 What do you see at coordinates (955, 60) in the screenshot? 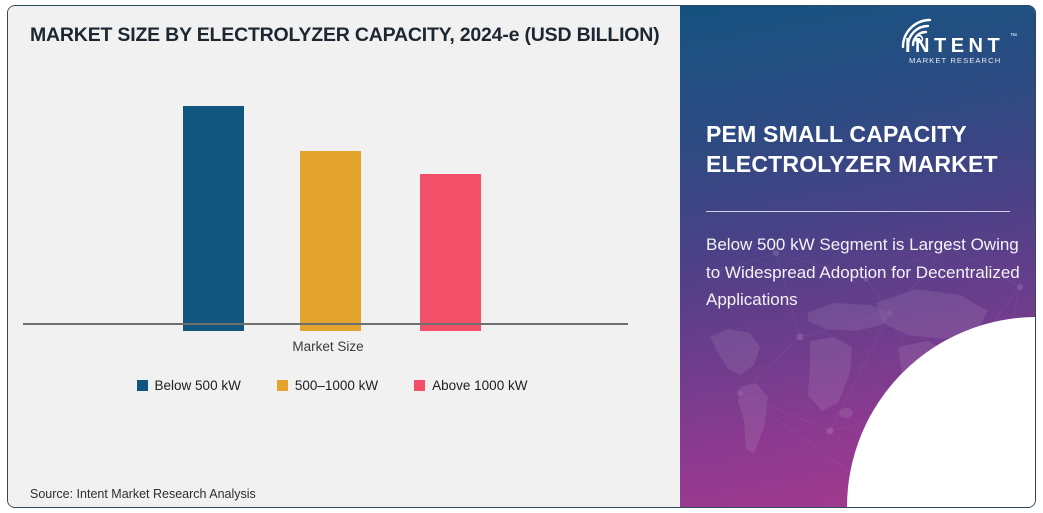
I see `logo-tagline: MARKET RESEARCH` at bounding box center [955, 60].